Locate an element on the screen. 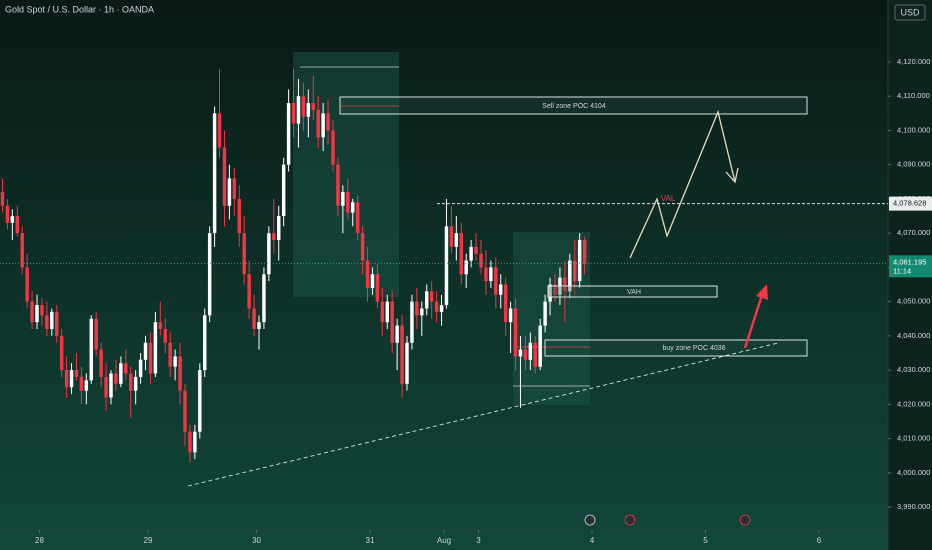 This screenshot has width=932, height=550. y-tick-label: 4,030.000 is located at coordinates (913, 369).